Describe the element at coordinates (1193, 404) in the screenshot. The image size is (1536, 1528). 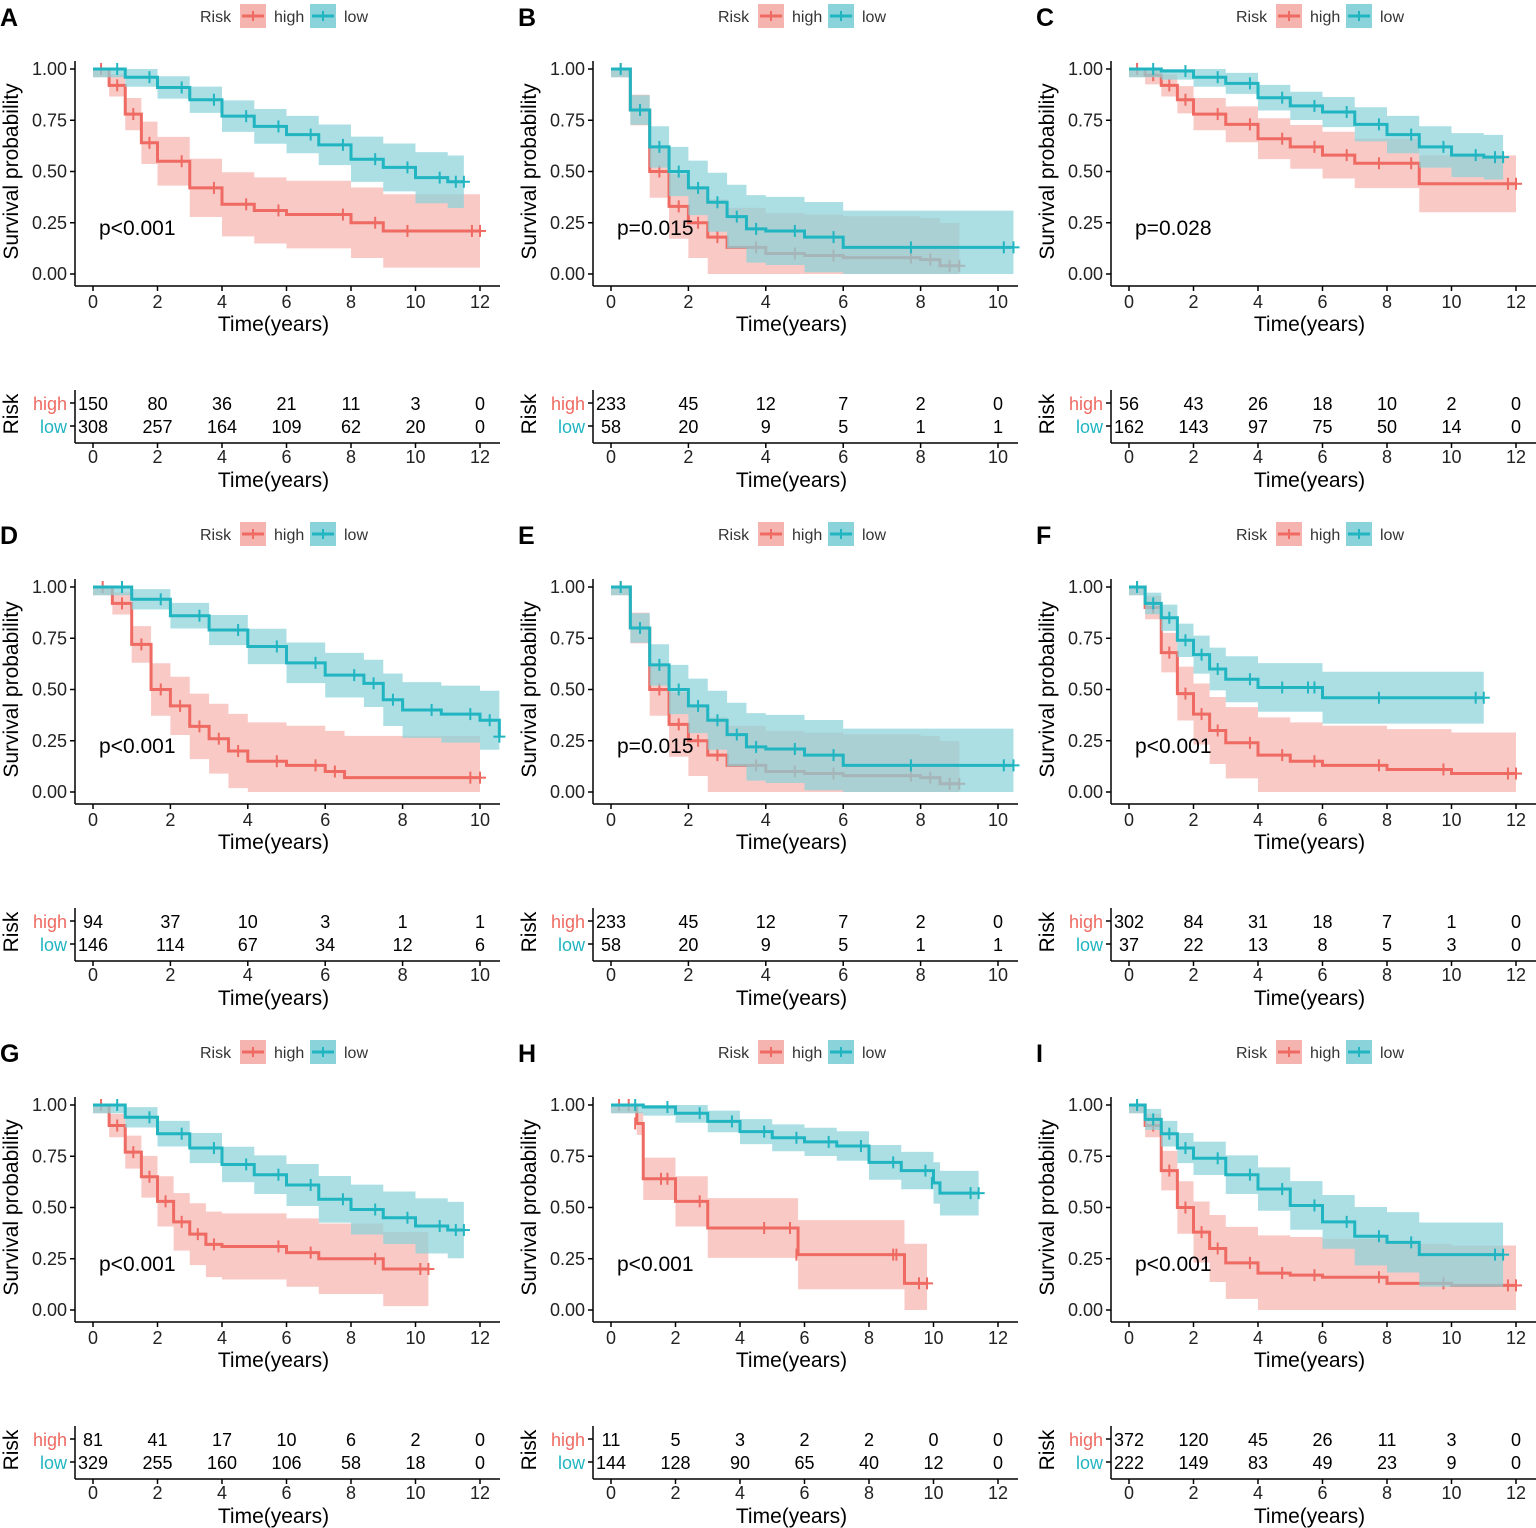
I see `risk-count-high: 43` at that location.